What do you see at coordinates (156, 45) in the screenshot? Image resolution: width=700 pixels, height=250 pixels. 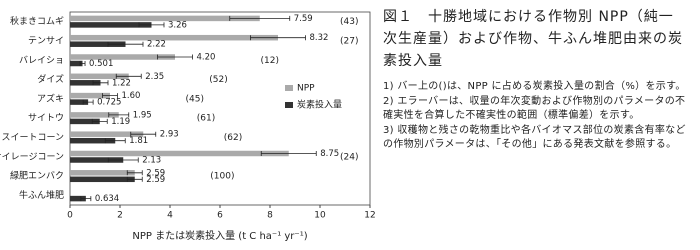 I see `value-label: 2.22` at bounding box center [156, 45].